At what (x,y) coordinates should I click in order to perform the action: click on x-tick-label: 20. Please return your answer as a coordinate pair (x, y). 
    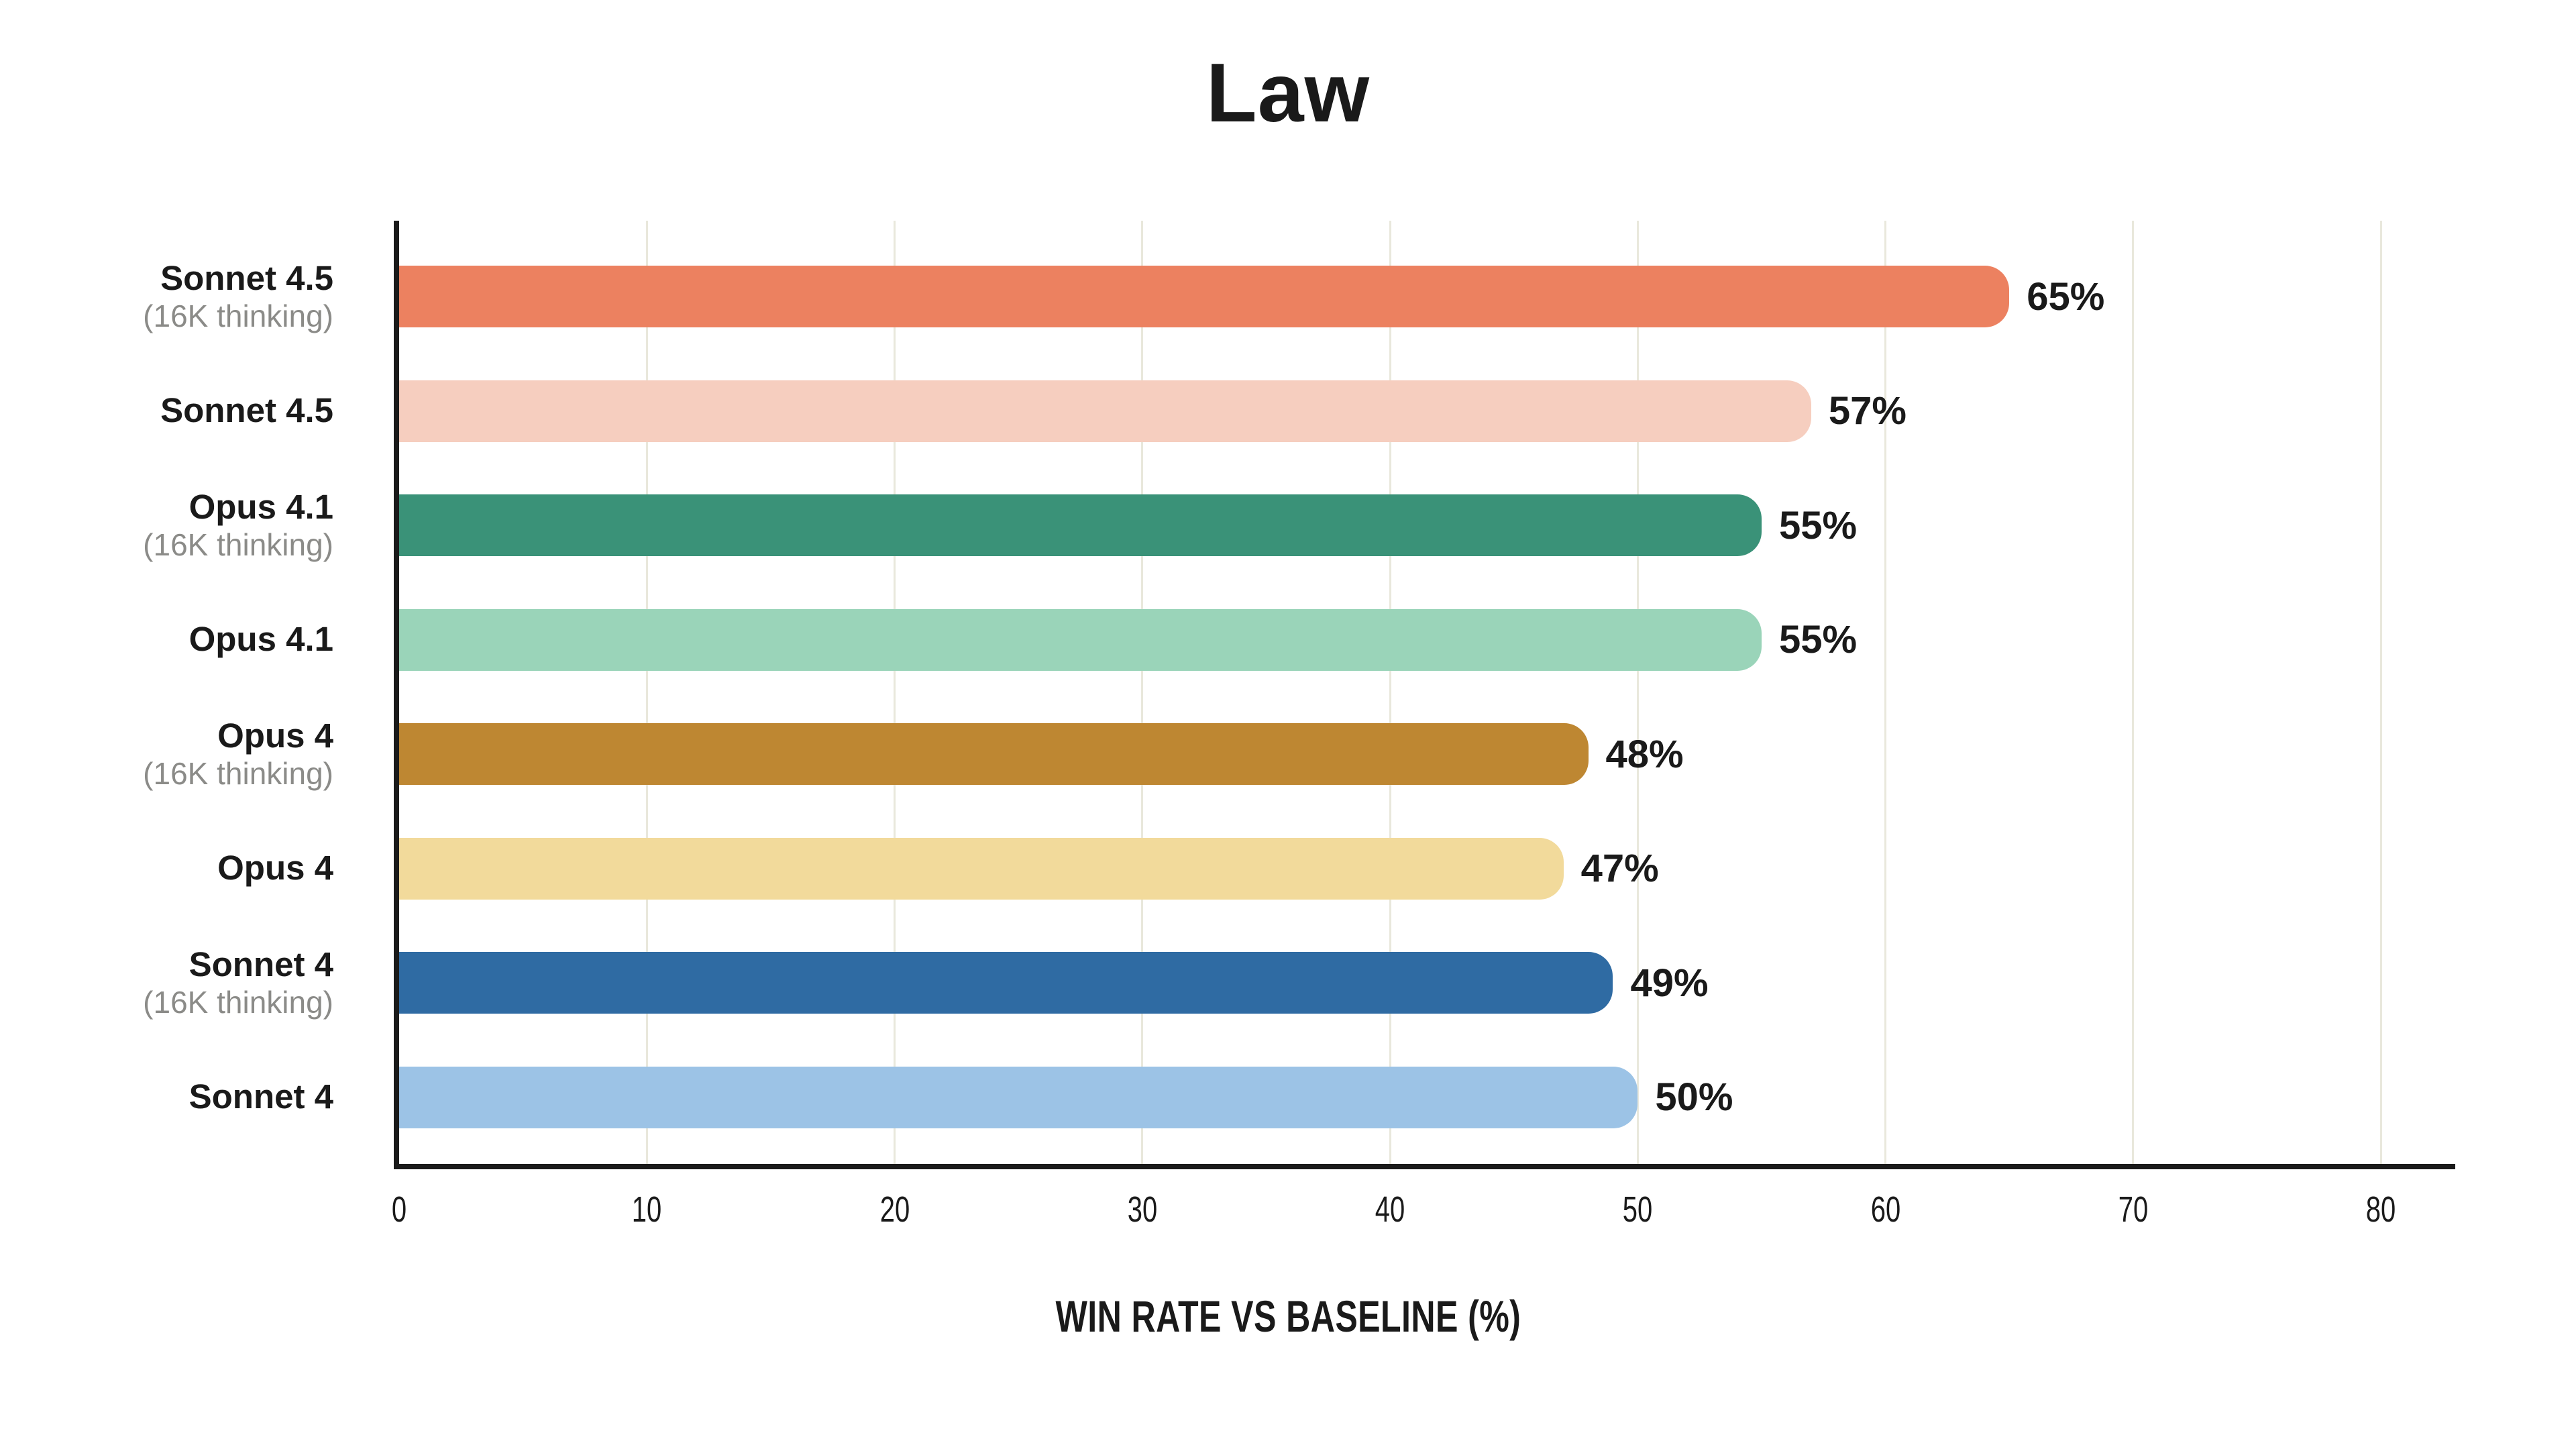
    Looking at the image, I should click on (894, 1209).